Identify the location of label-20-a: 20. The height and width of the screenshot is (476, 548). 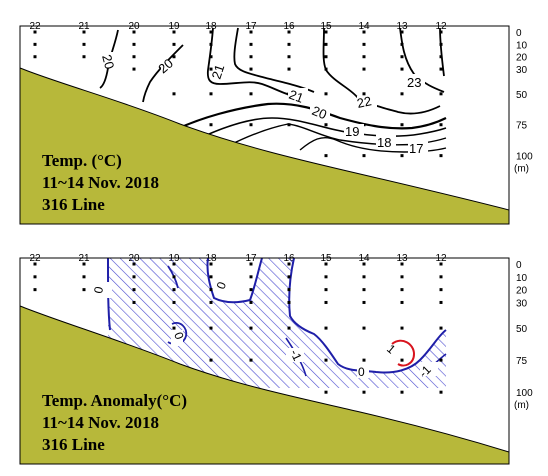
(108, 62).